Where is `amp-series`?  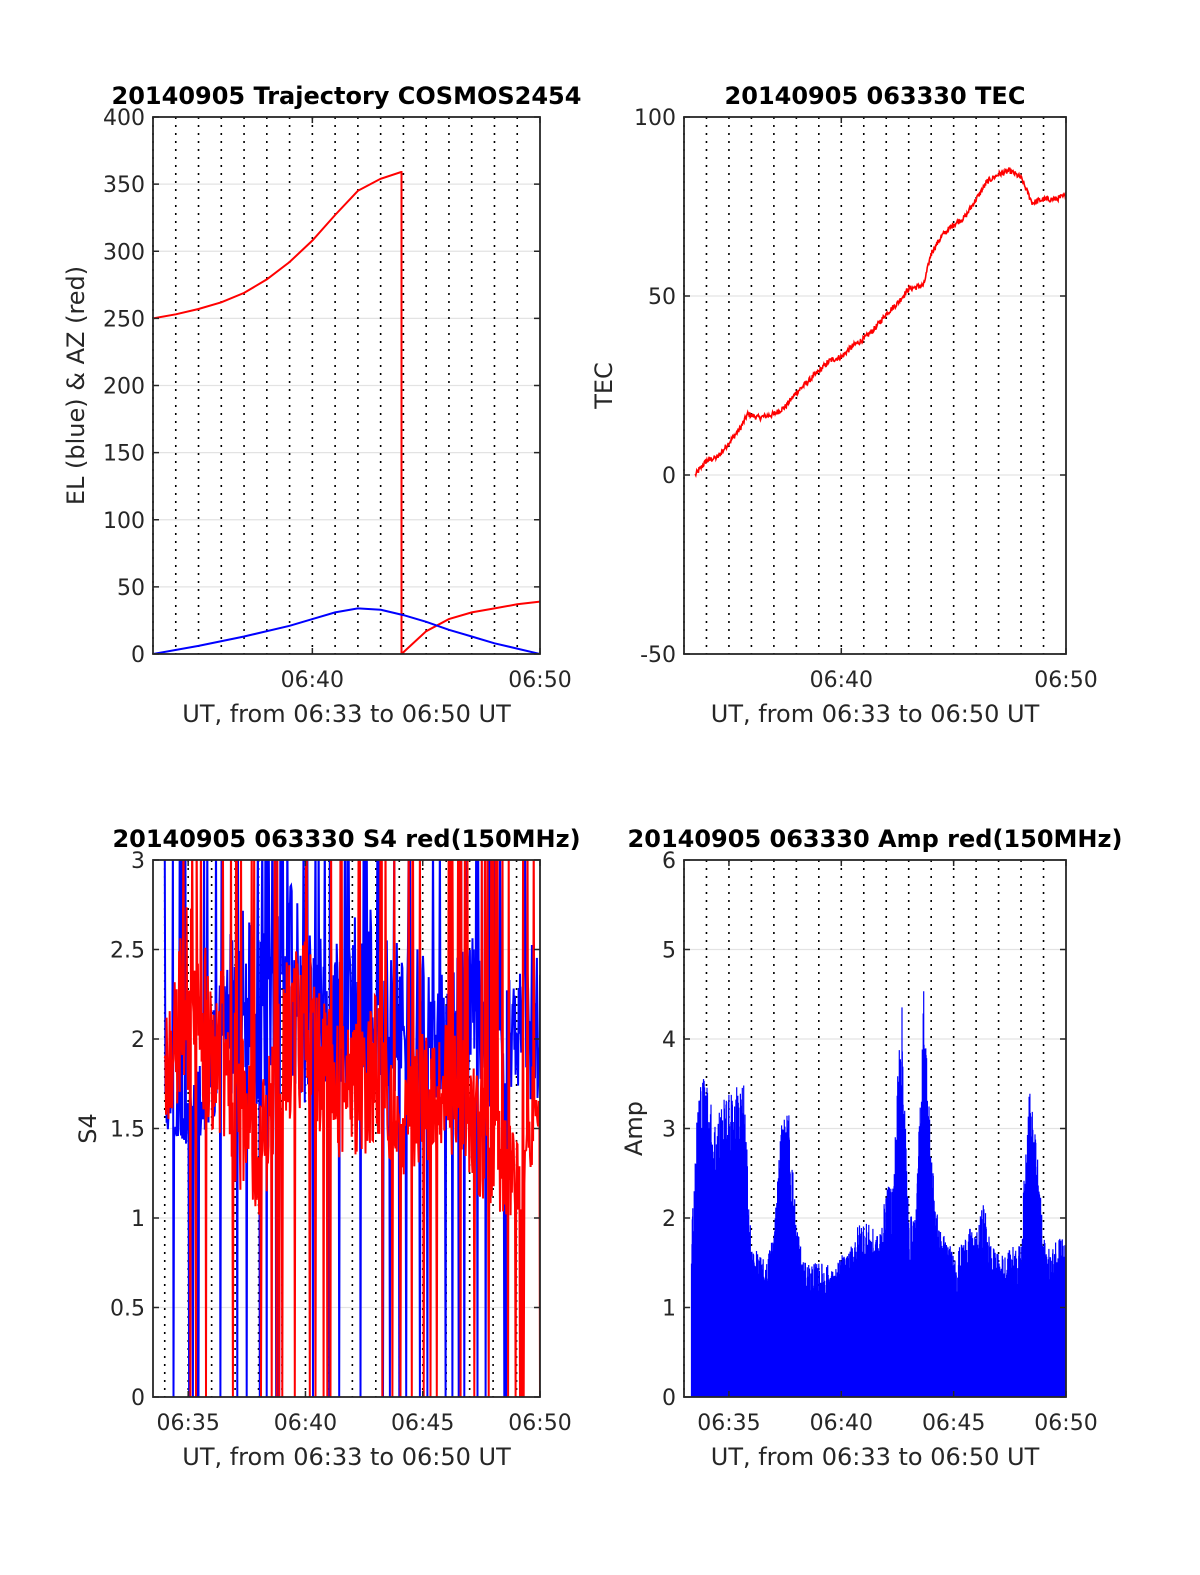 amp-series is located at coordinates (878, 1194).